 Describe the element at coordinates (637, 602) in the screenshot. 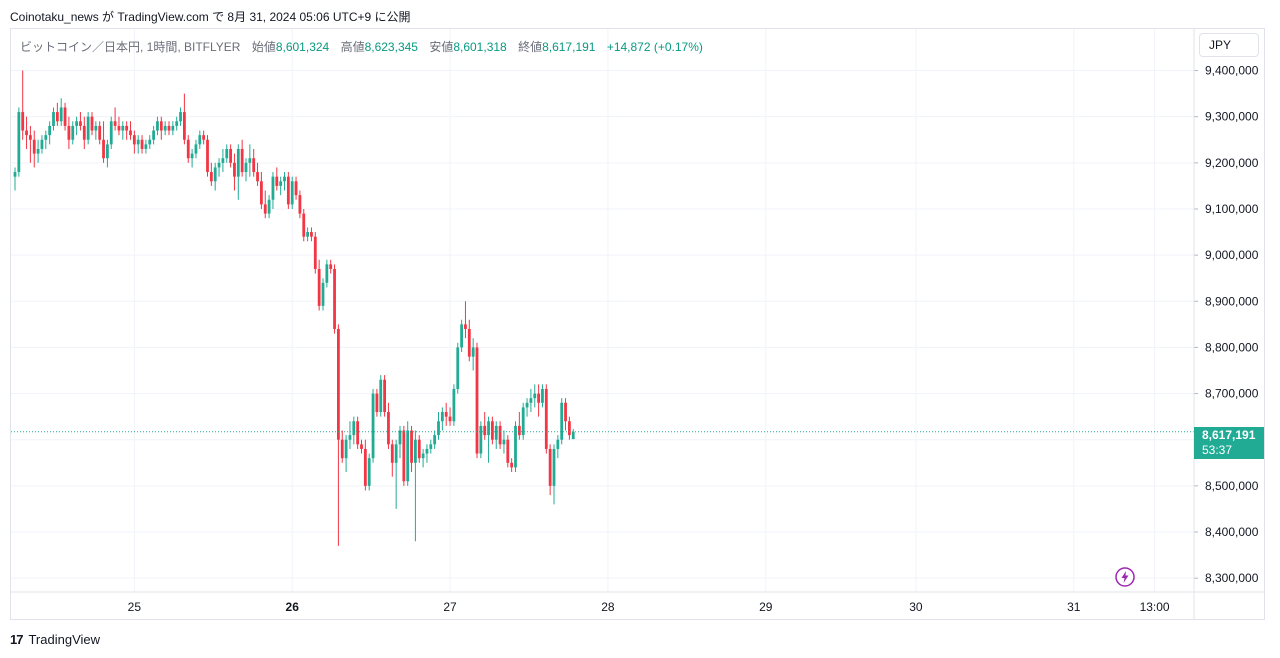

I see `time-axis: 25 26 27 28 29 30 31 13:00` at that location.